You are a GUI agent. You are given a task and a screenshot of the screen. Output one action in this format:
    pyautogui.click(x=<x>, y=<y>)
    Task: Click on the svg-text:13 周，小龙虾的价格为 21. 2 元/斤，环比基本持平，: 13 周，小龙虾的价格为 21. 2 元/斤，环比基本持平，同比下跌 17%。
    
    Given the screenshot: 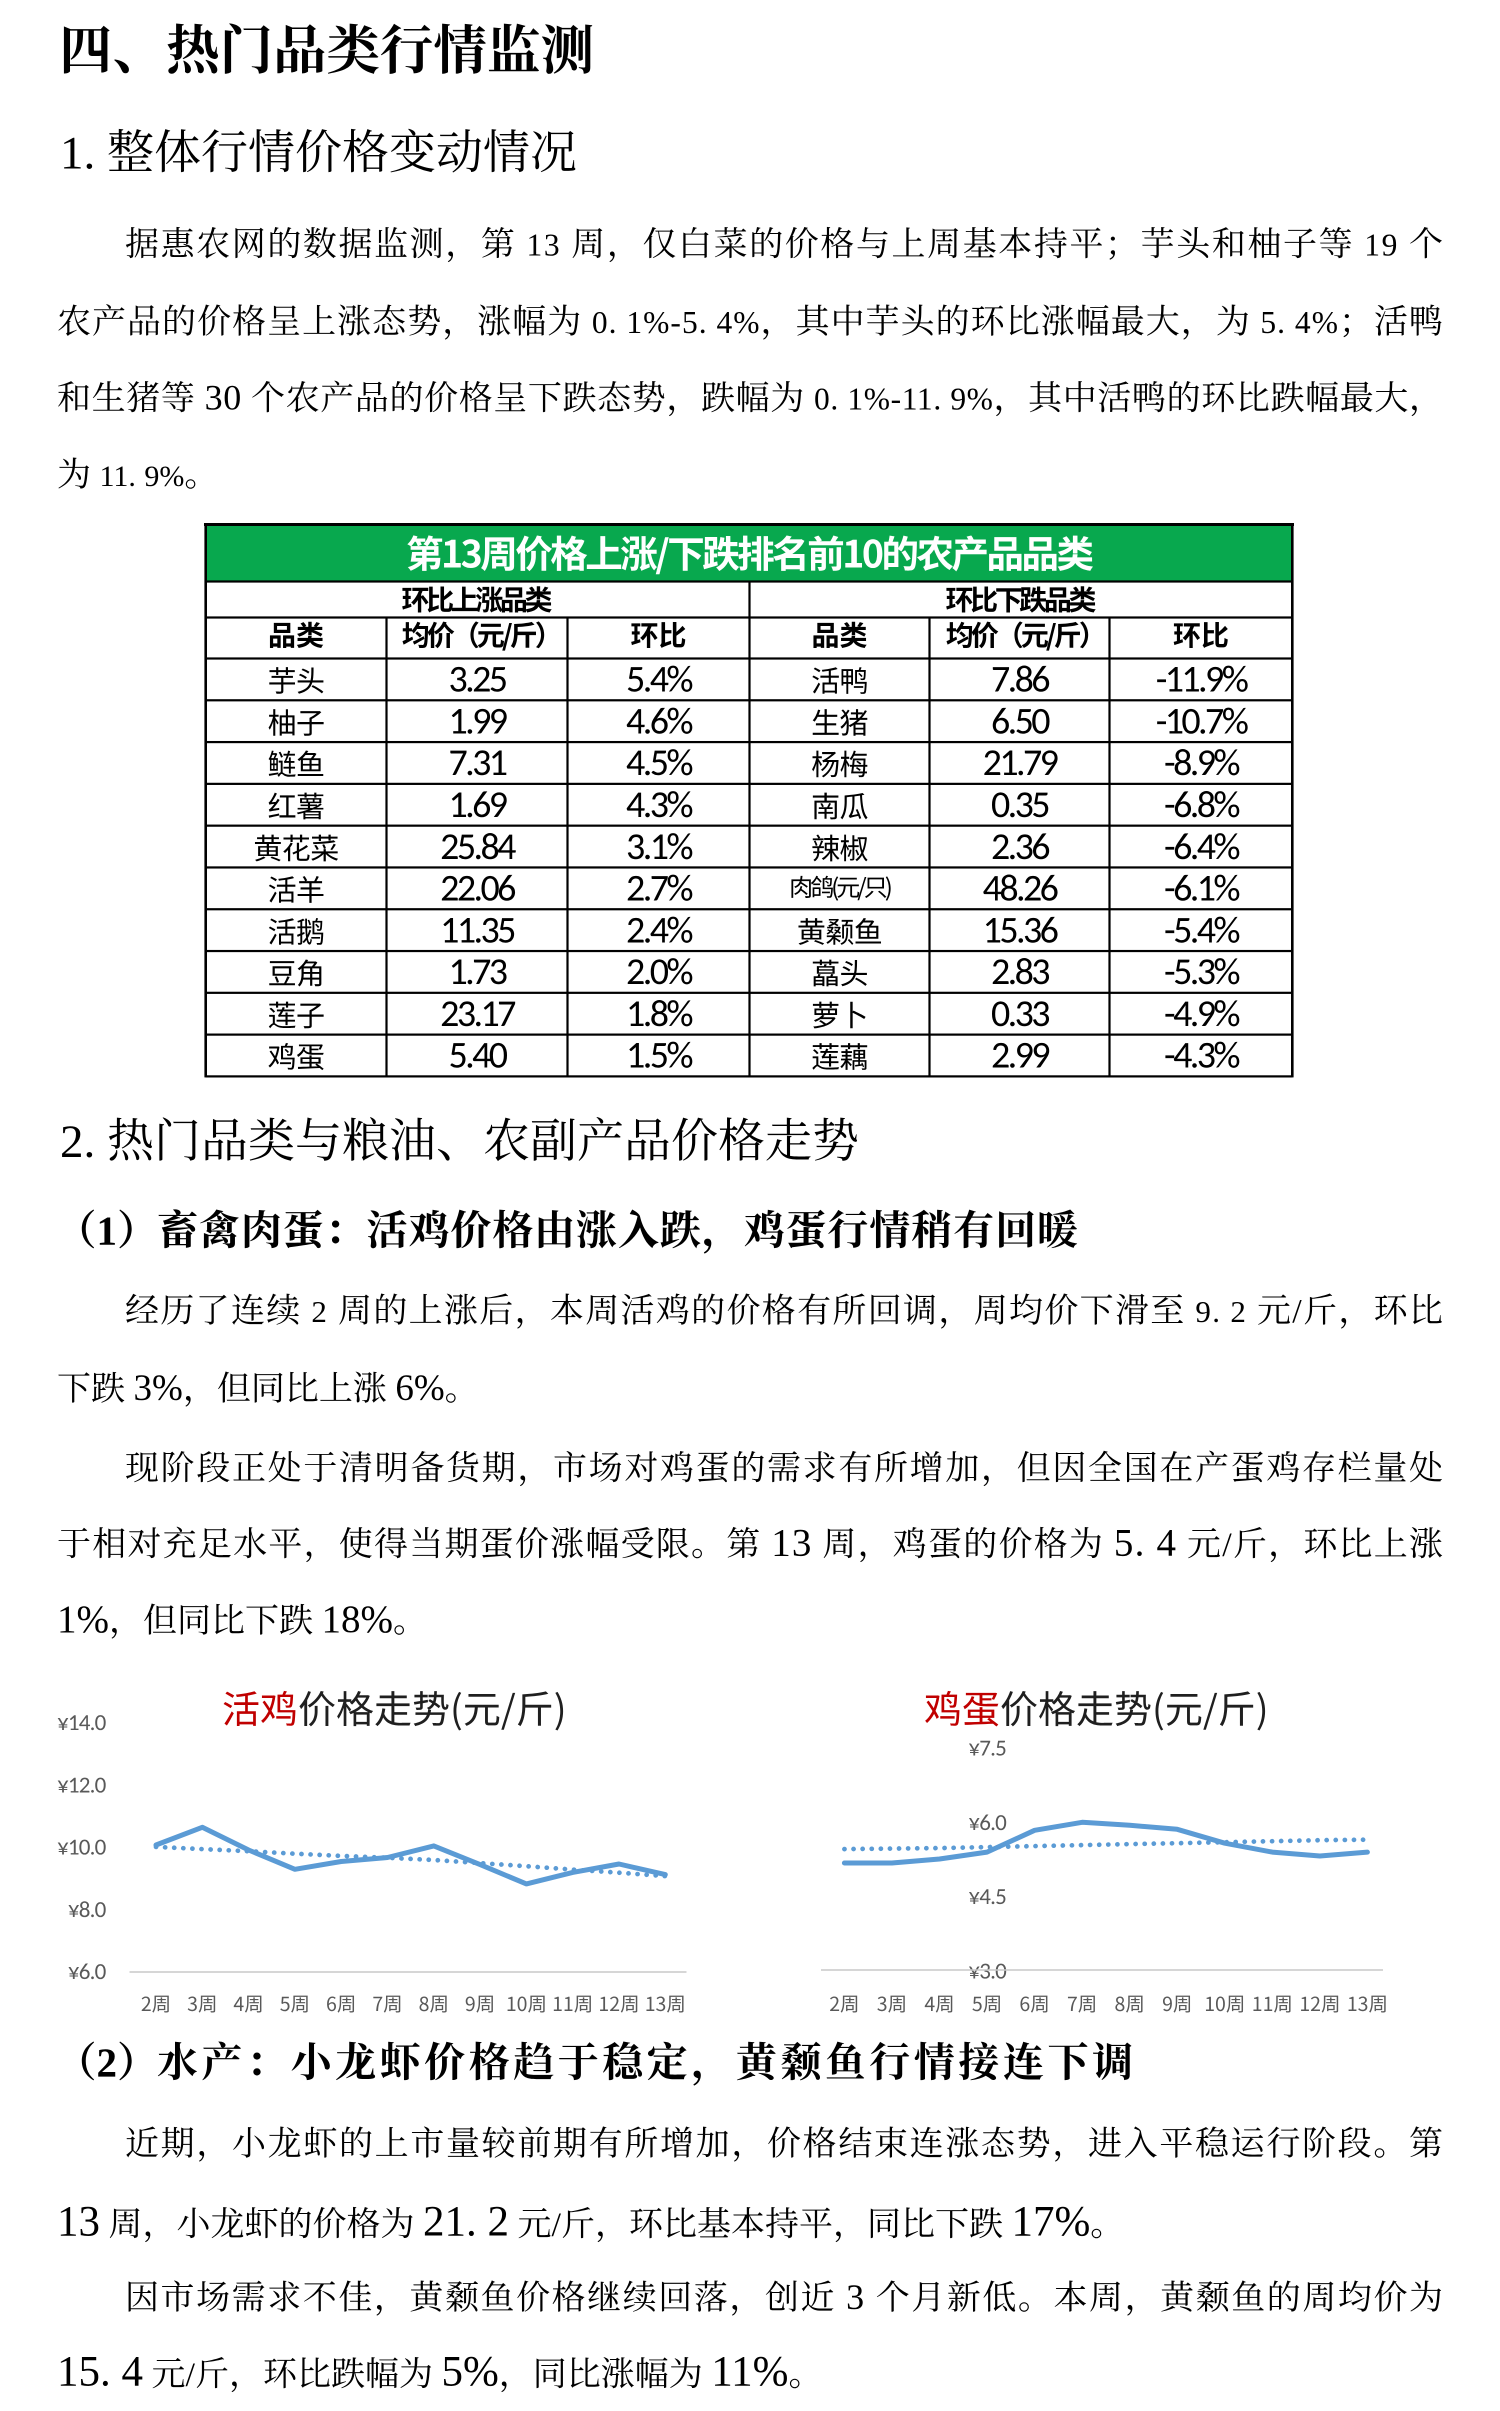 What is the action you would take?
    pyautogui.click(x=590, y=2222)
    